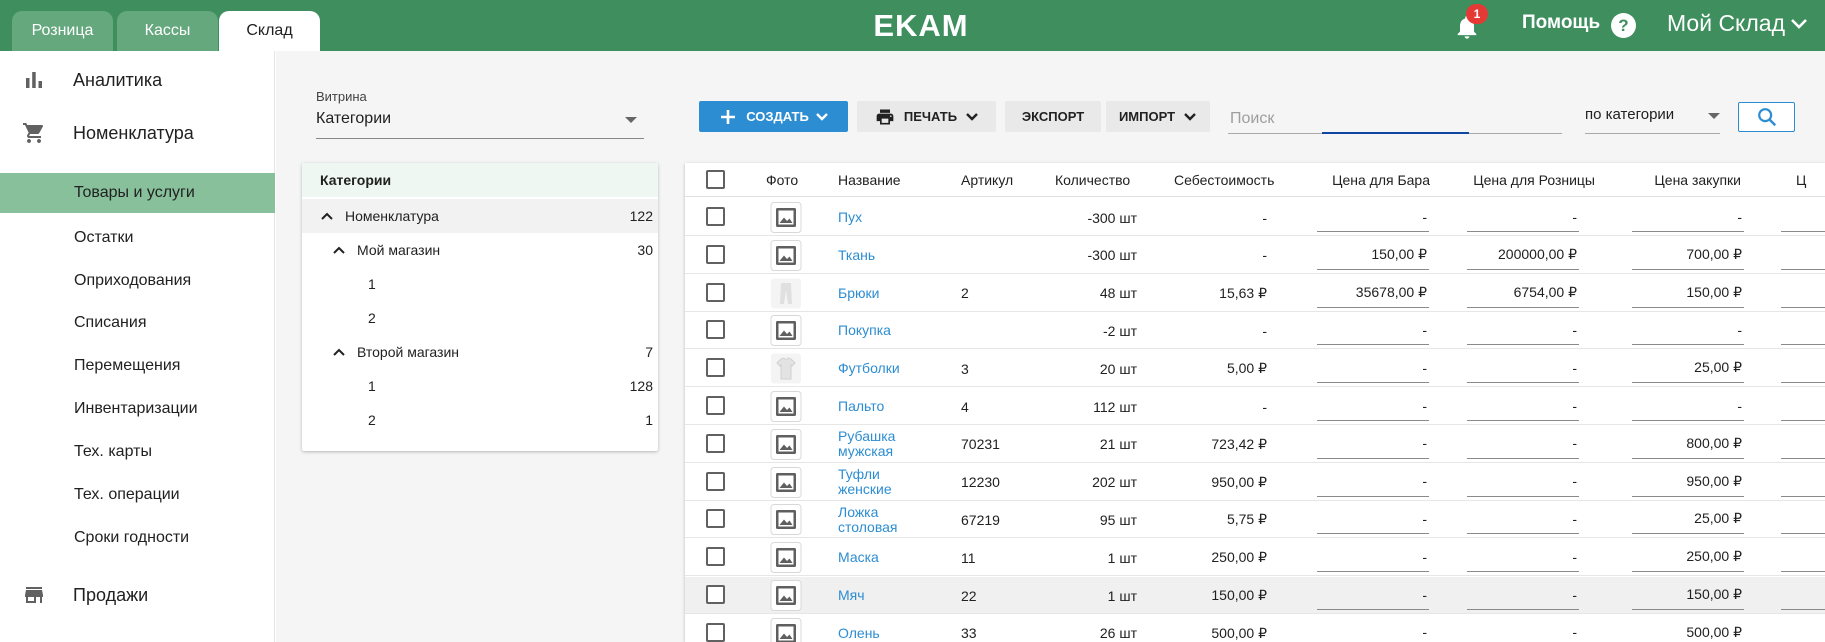 The height and width of the screenshot is (642, 1825). I want to click on sidebar-item-tech-cards: Тех. карты, so click(137, 452).